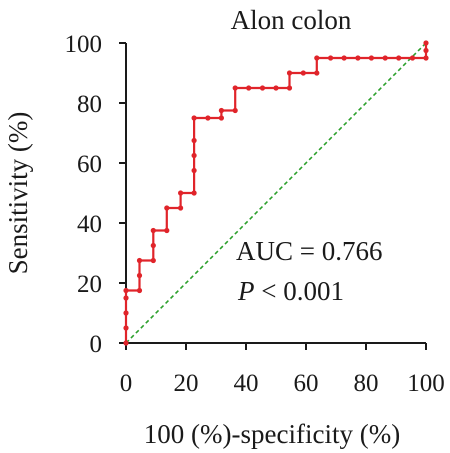  I want to click on p-value-annotation: P < 0.001, so click(290, 291).